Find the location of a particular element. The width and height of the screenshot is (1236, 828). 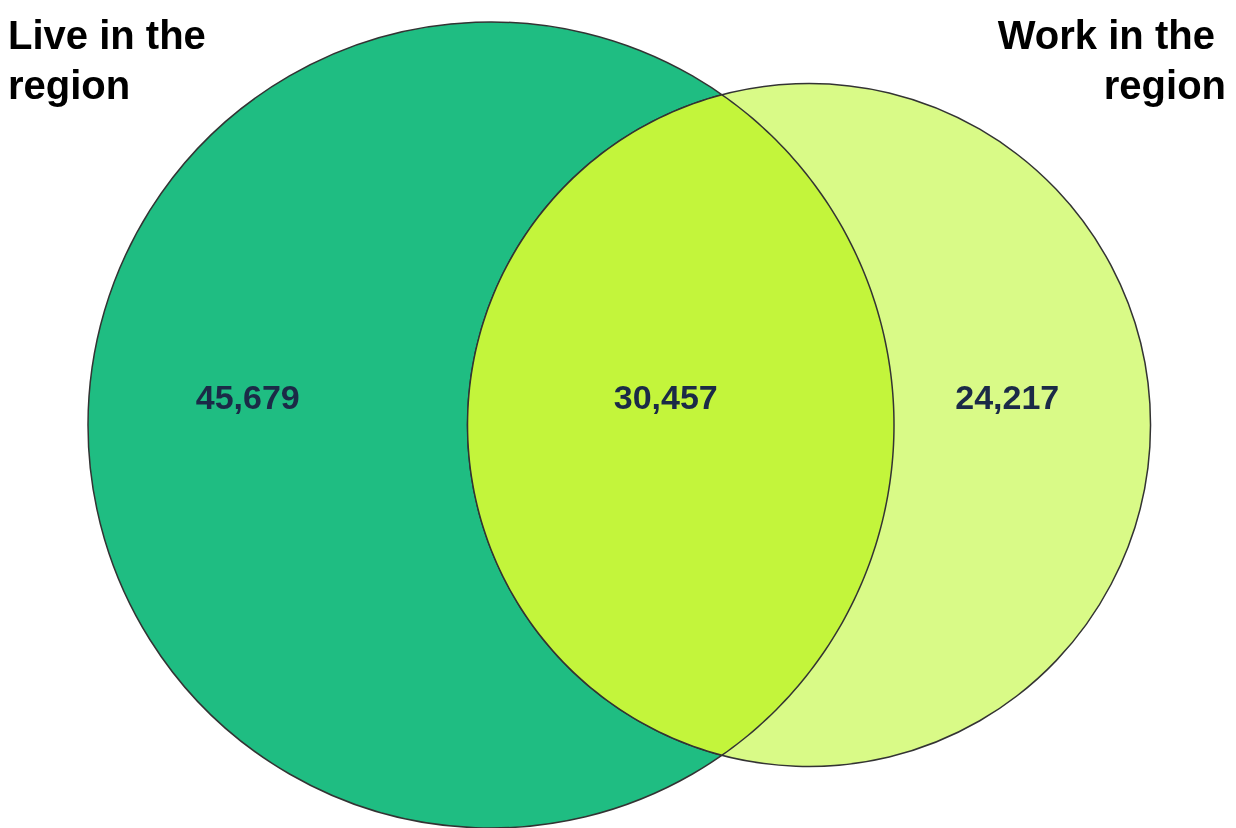

data-label: 24,217 is located at coordinates (1007, 397).